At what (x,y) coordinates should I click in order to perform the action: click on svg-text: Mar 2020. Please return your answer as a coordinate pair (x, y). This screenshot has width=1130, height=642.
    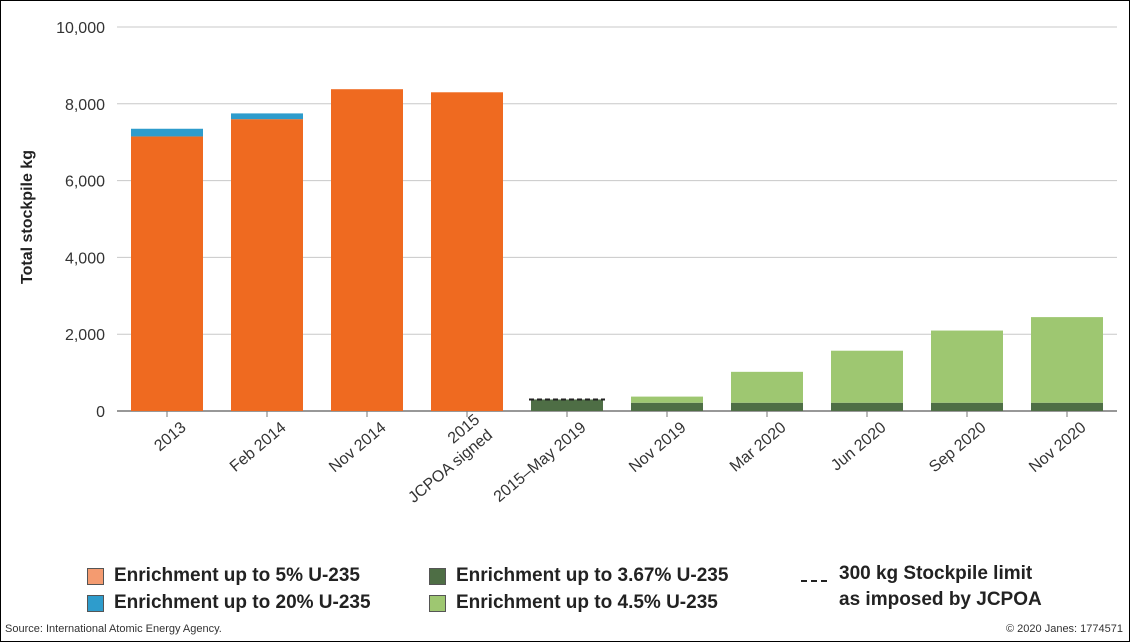
    Looking at the image, I should click on (758, 447).